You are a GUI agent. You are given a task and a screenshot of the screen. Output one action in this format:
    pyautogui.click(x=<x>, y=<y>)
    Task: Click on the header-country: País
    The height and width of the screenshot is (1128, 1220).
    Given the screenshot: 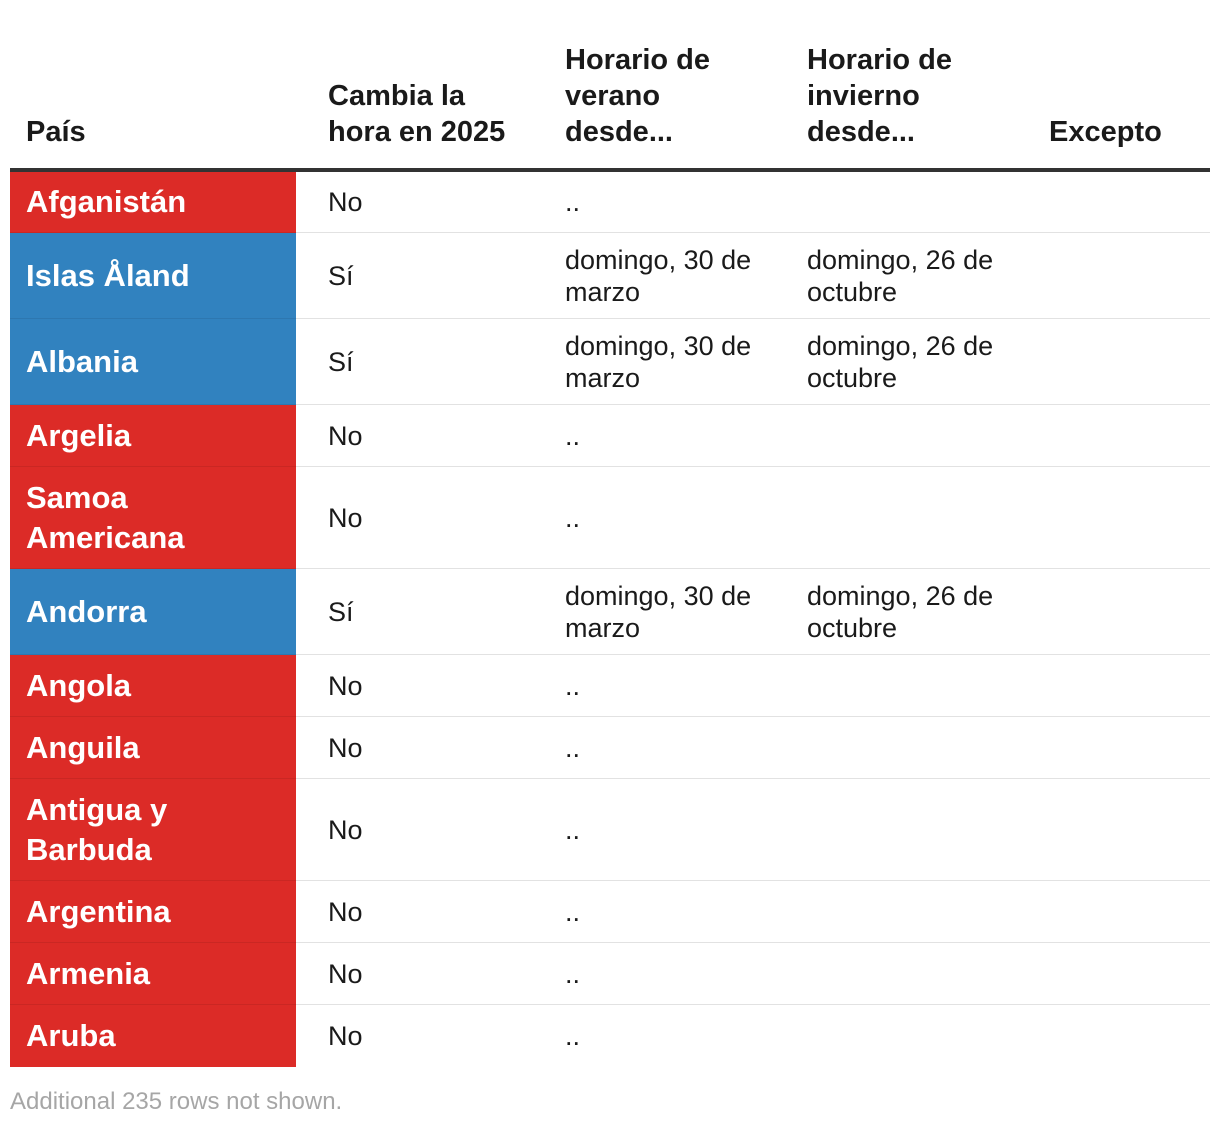 What is the action you would take?
    pyautogui.click(x=153, y=86)
    